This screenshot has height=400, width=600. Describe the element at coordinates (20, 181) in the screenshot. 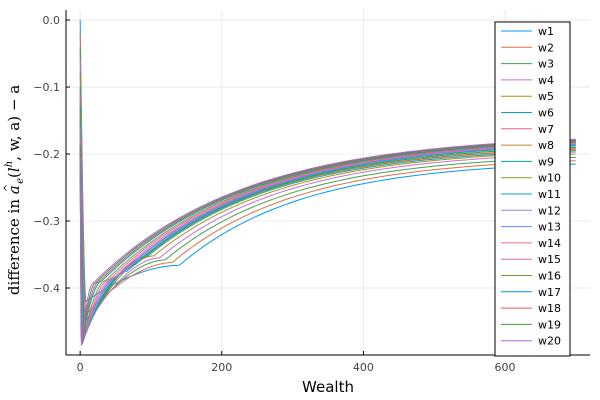

I see `y-axis-title-subscript-e: e` at that location.